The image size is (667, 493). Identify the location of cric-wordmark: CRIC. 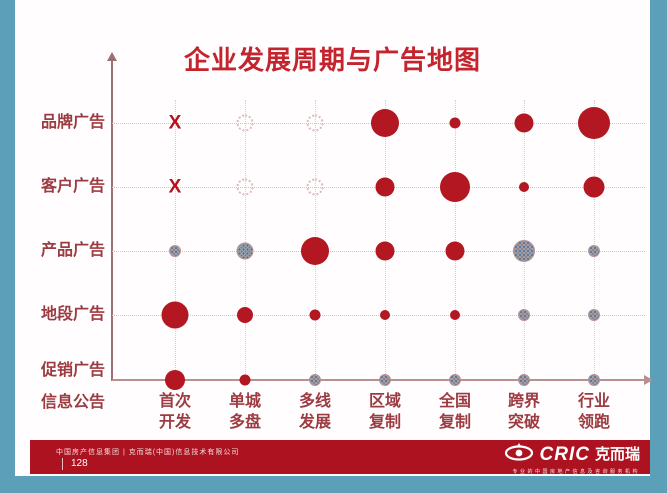
(564, 454).